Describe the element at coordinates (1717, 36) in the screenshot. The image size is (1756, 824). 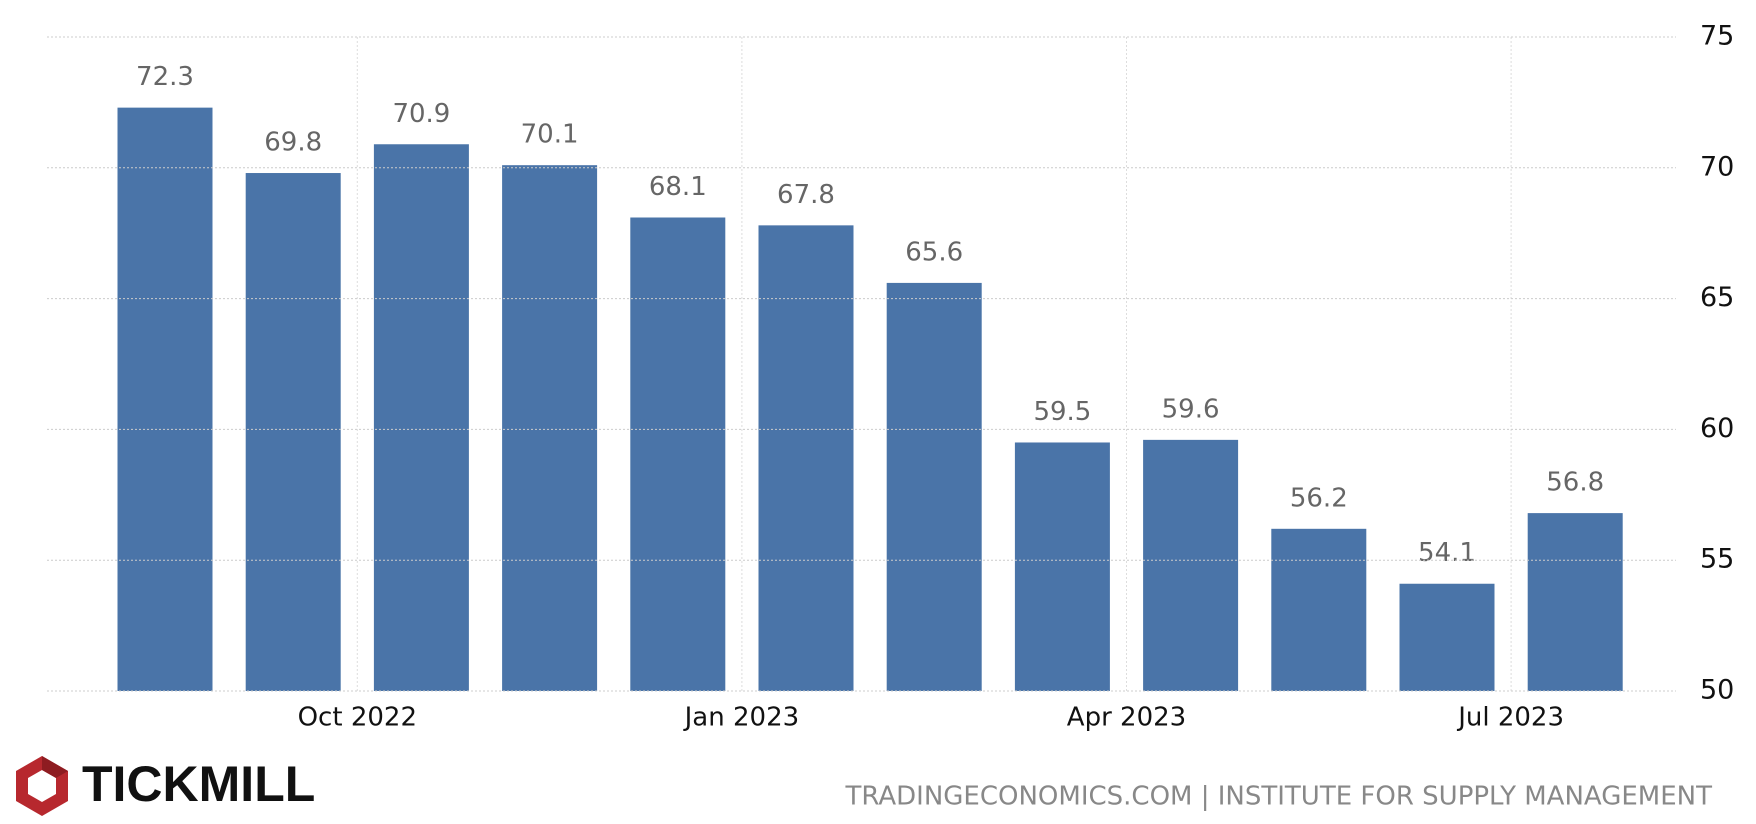
I see `y-tick-label: 75` at that location.